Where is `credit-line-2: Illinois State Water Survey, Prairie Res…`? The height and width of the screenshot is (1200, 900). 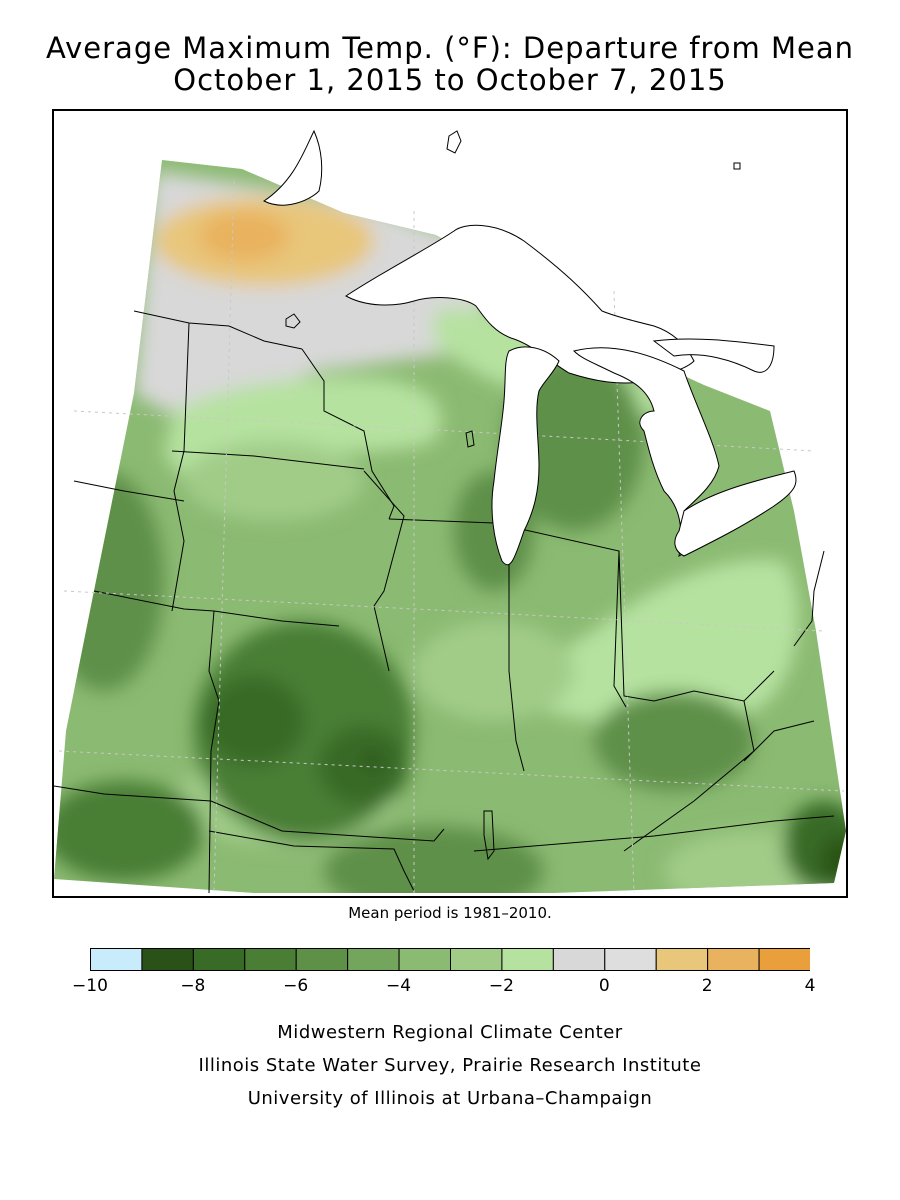
credit-line-2: Illinois State Water Survey, Prairie Res… is located at coordinates (450, 1065).